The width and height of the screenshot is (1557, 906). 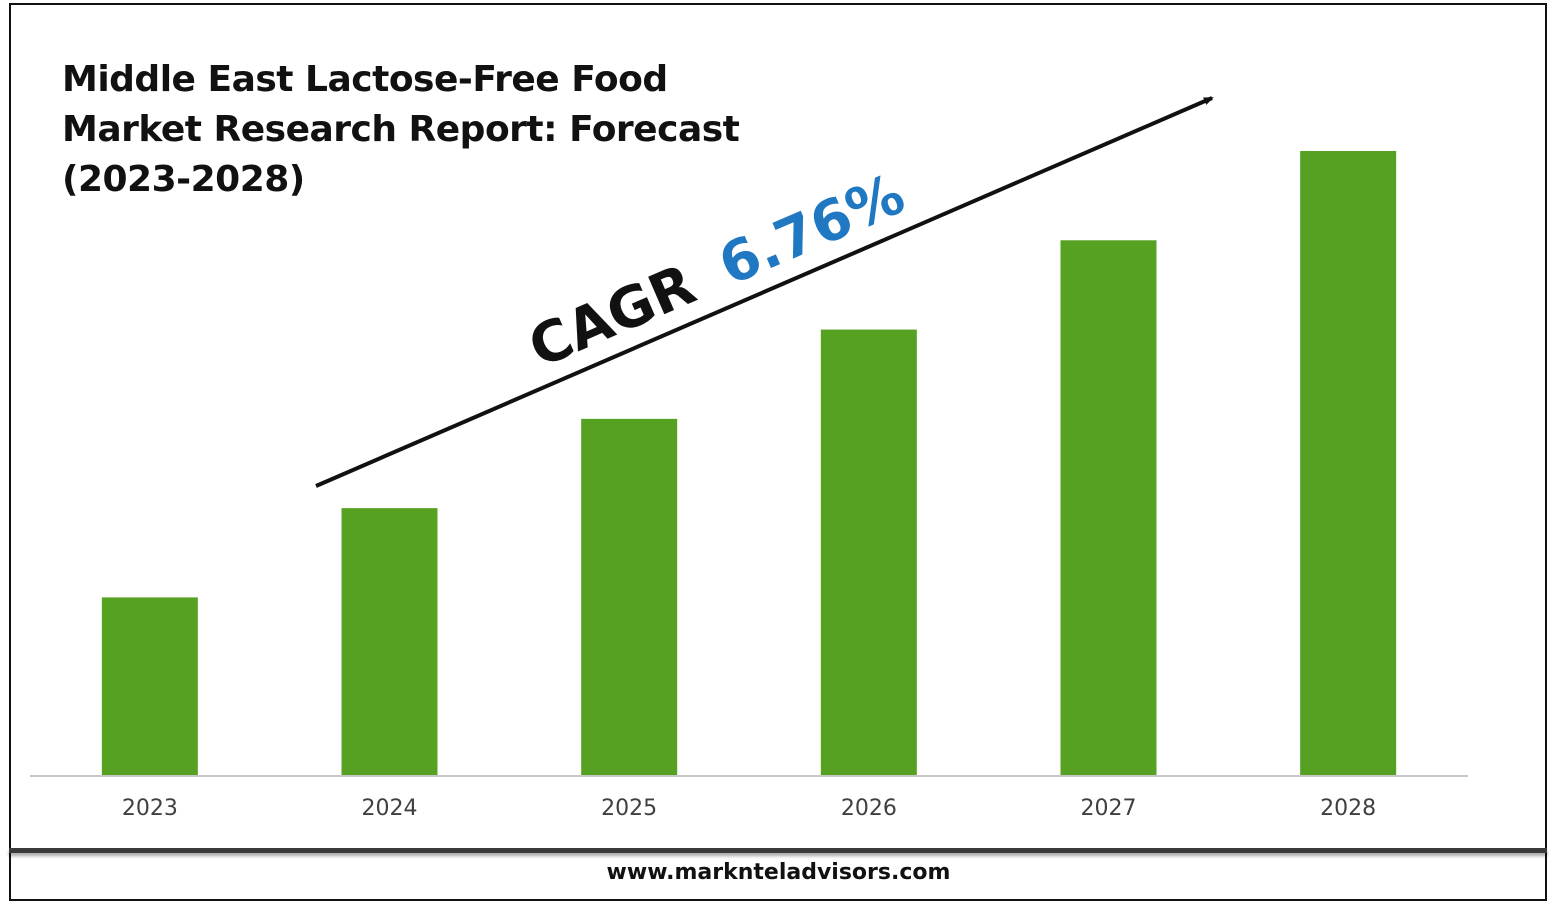 What do you see at coordinates (401, 129) in the screenshot?
I see `title-line-2: Market Research Report: Forecast` at bounding box center [401, 129].